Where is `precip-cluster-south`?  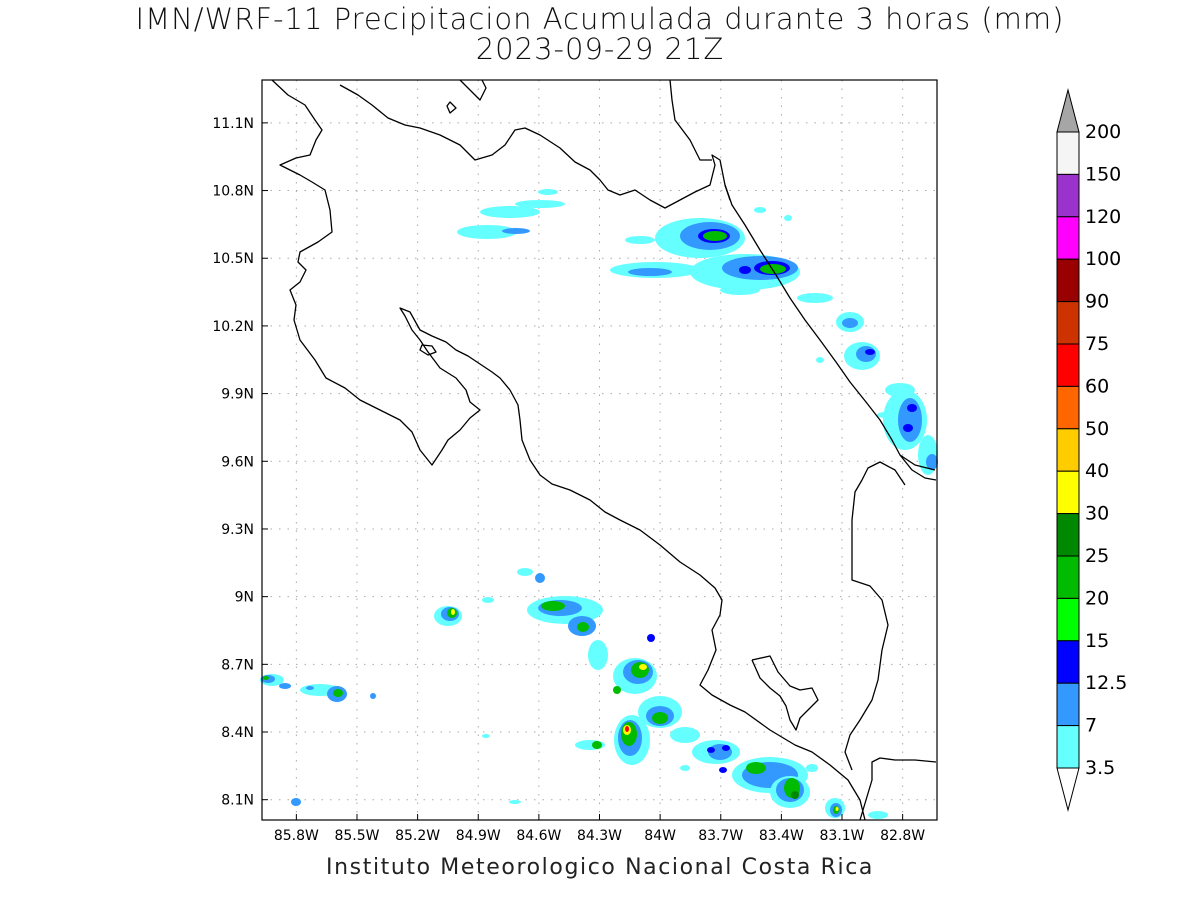 precip-cluster-south is located at coordinates (702, 693).